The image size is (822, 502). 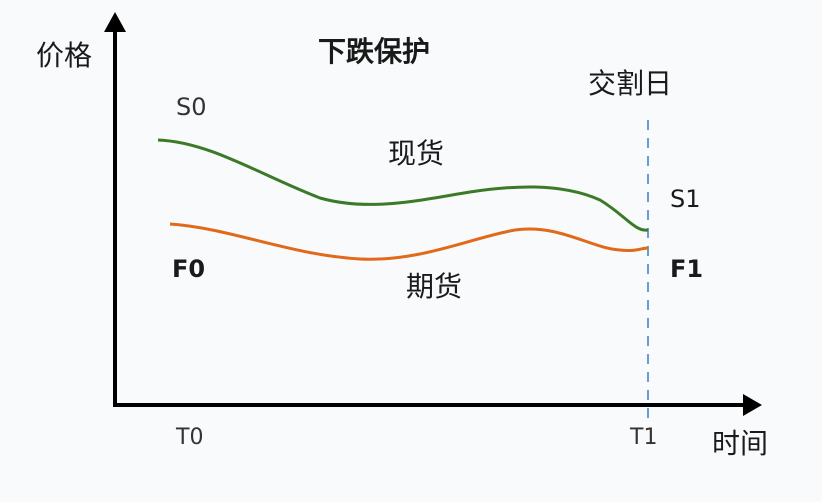 What do you see at coordinates (409, 241) in the screenshot?
I see `futures-price-curve` at bounding box center [409, 241].